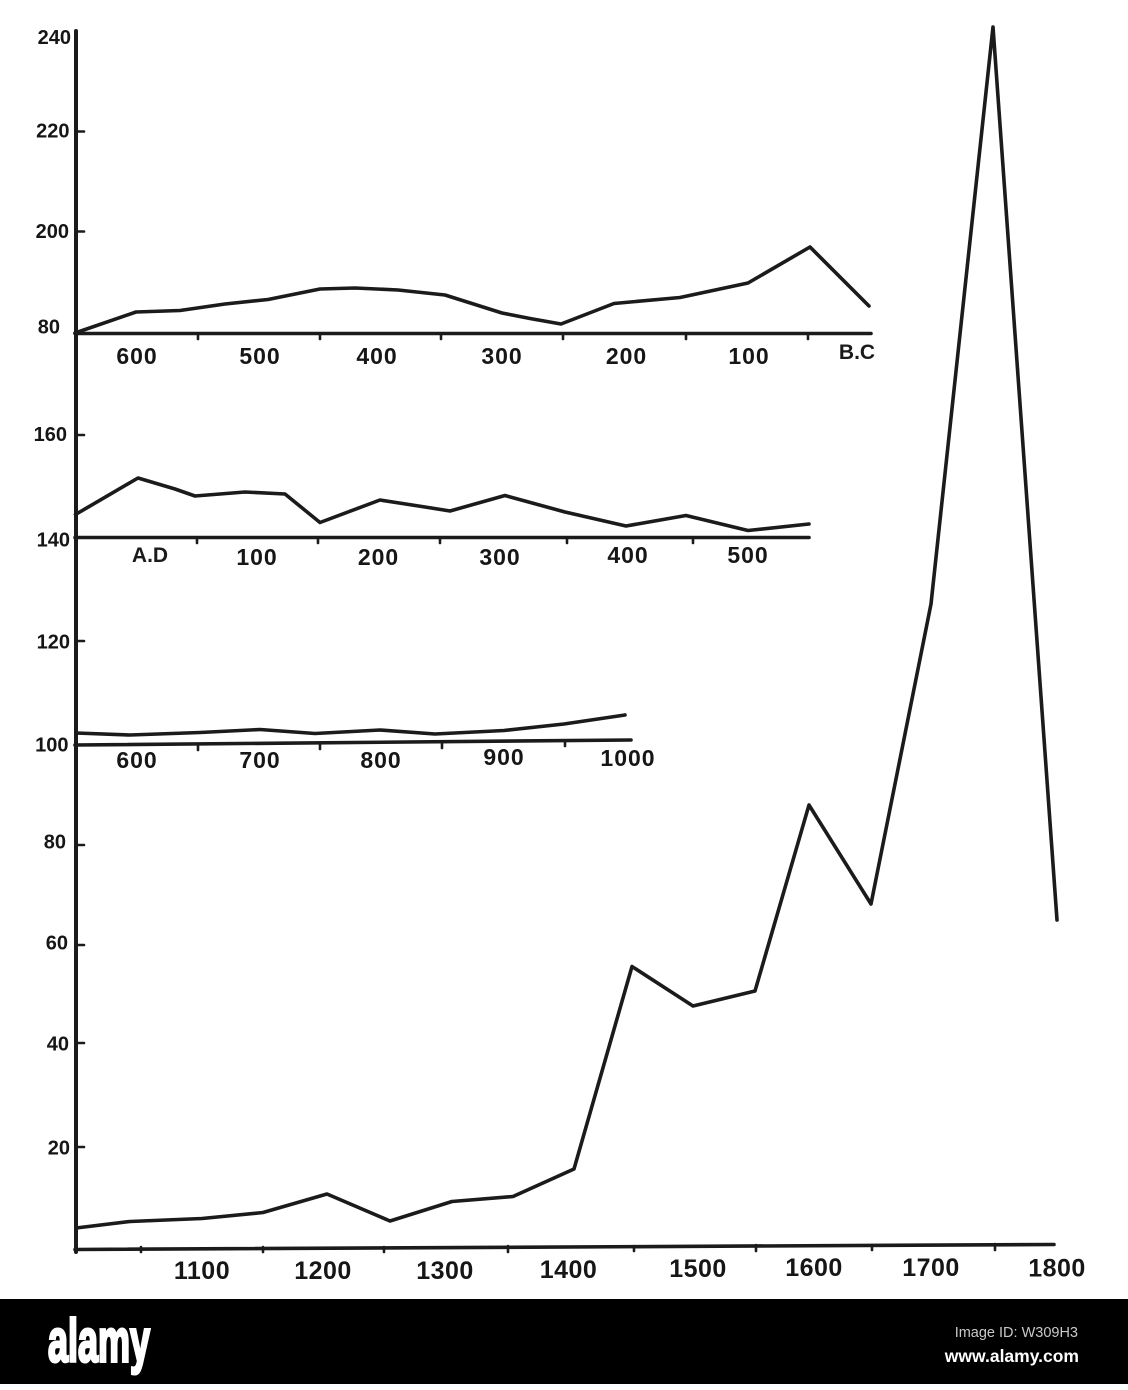 This screenshot has height=1390, width=1128. Describe the element at coordinates (857, 352) in the screenshot. I see `svg-text: B.C` at that location.